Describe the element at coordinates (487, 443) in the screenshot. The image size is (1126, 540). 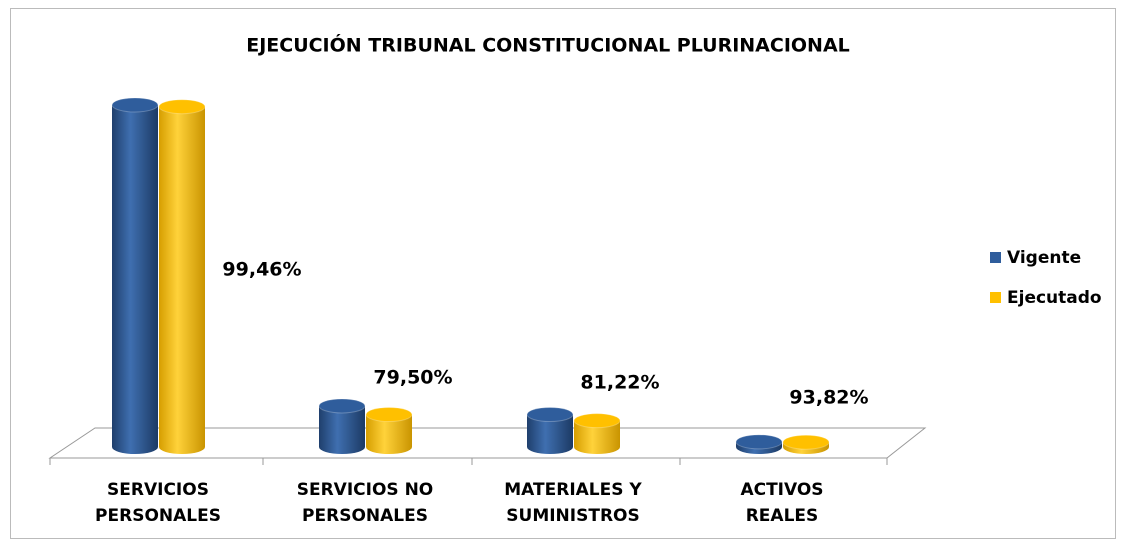
I see `floor` at that location.